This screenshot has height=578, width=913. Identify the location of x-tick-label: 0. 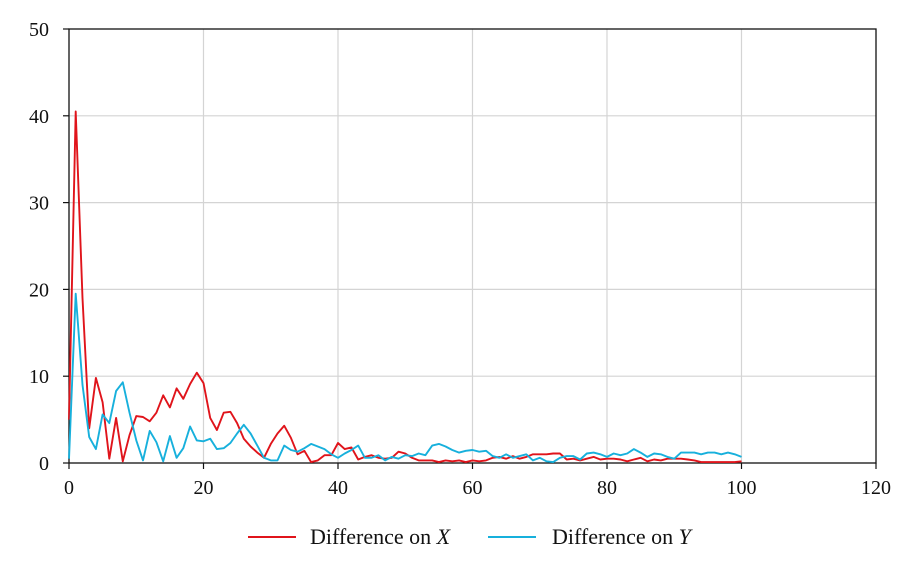
(69, 488).